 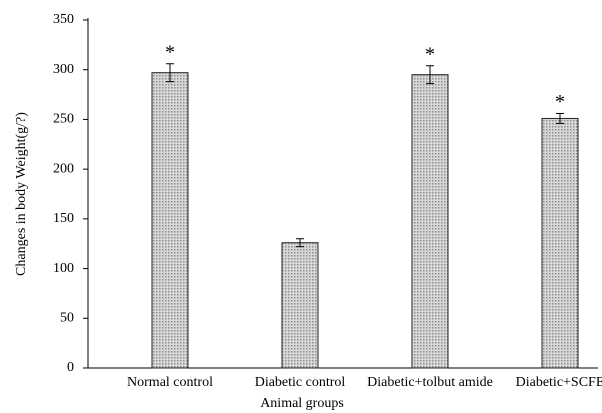 What do you see at coordinates (63, 19) in the screenshot?
I see `y-tick-label: 350` at bounding box center [63, 19].